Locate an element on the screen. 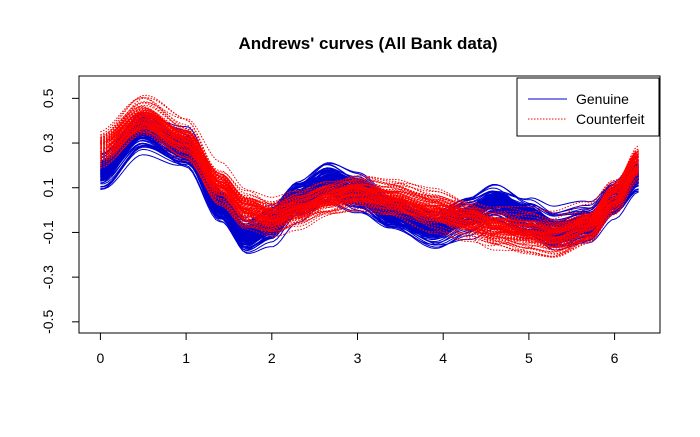 This screenshot has width=700, height=437. x-tick-label: 5 is located at coordinates (529, 358).